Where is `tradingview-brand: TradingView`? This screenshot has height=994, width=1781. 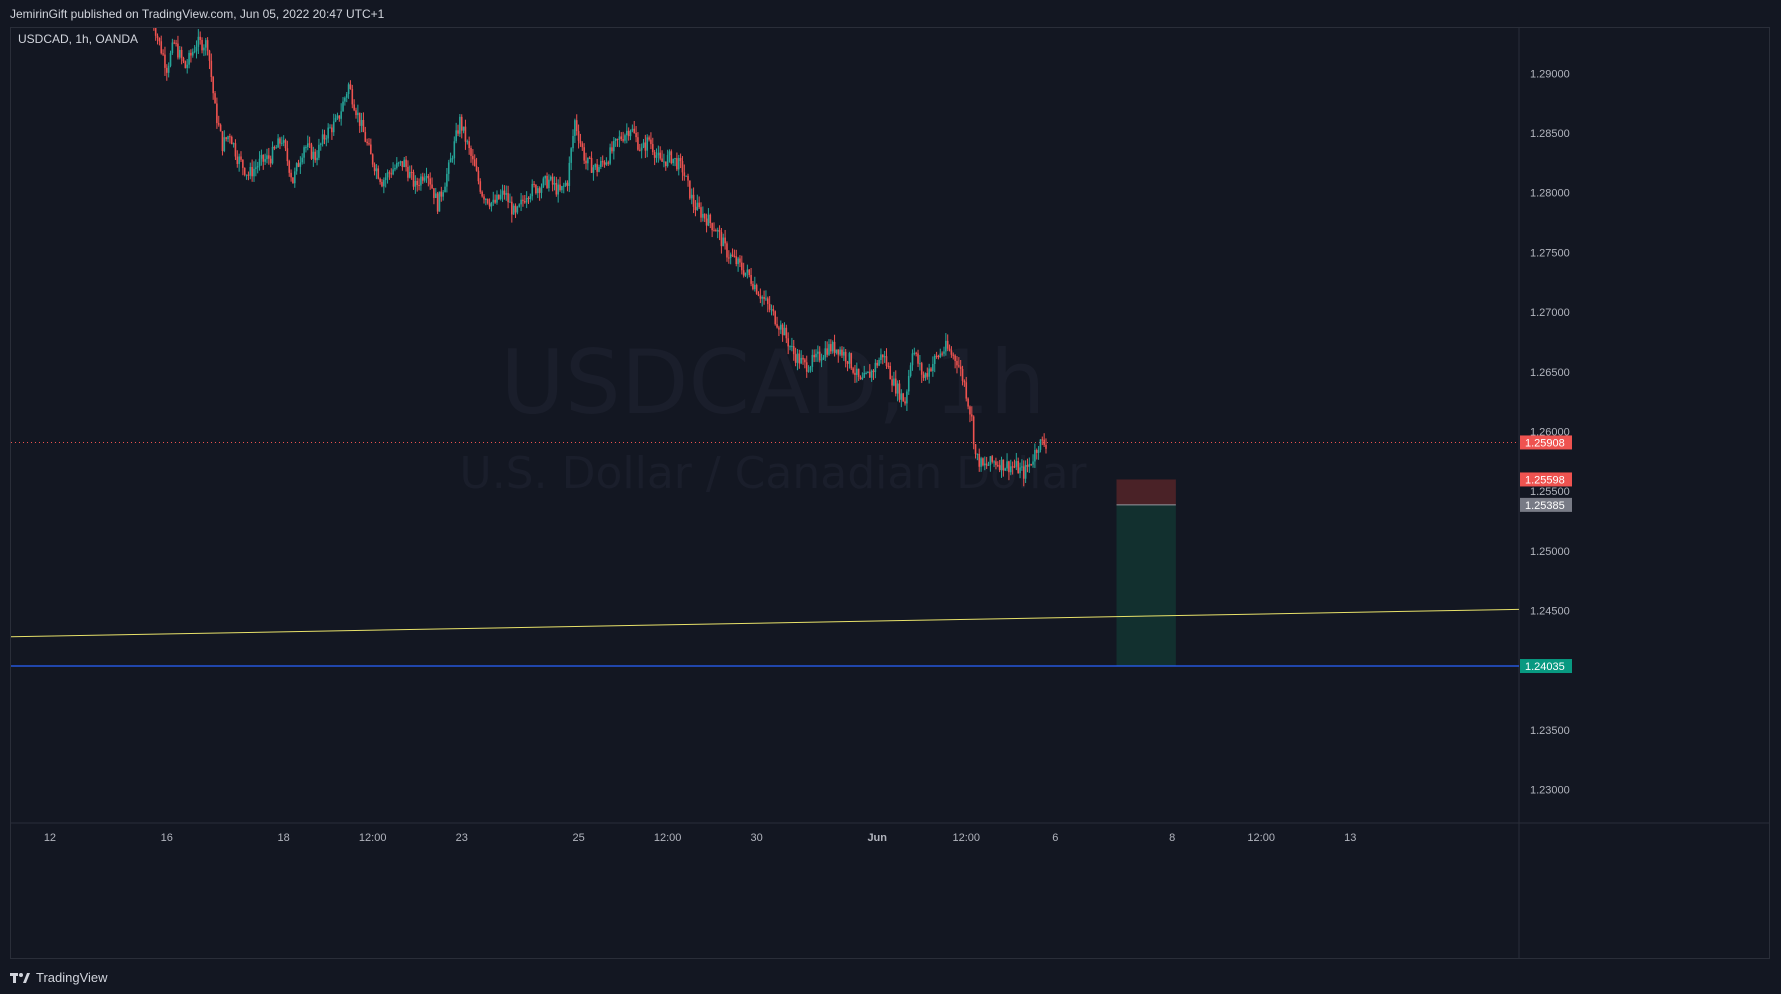 tradingview-brand: TradingView is located at coordinates (59, 977).